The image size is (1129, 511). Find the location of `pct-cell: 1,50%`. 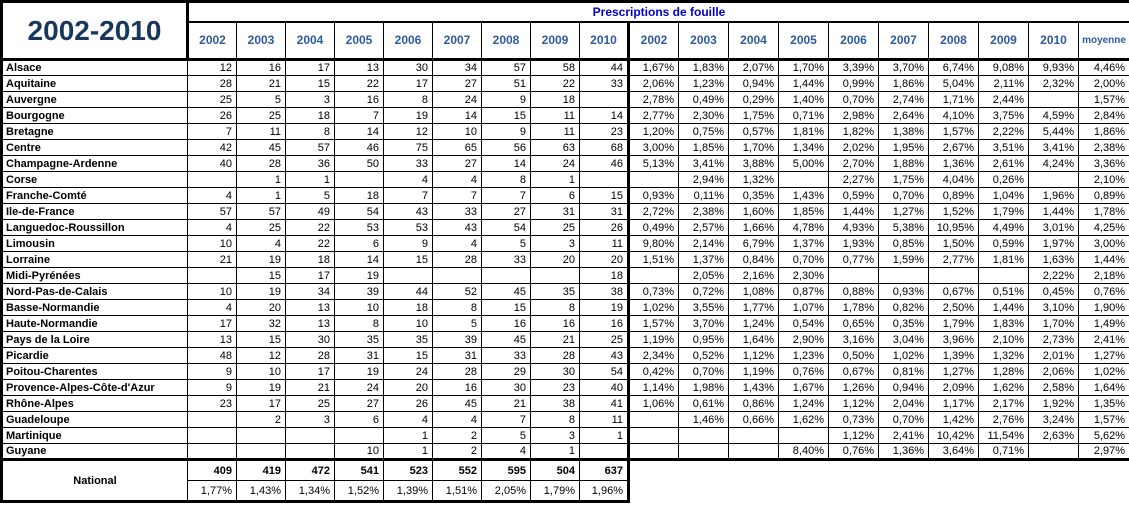

pct-cell: 1,50% is located at coordinates (953, 243).